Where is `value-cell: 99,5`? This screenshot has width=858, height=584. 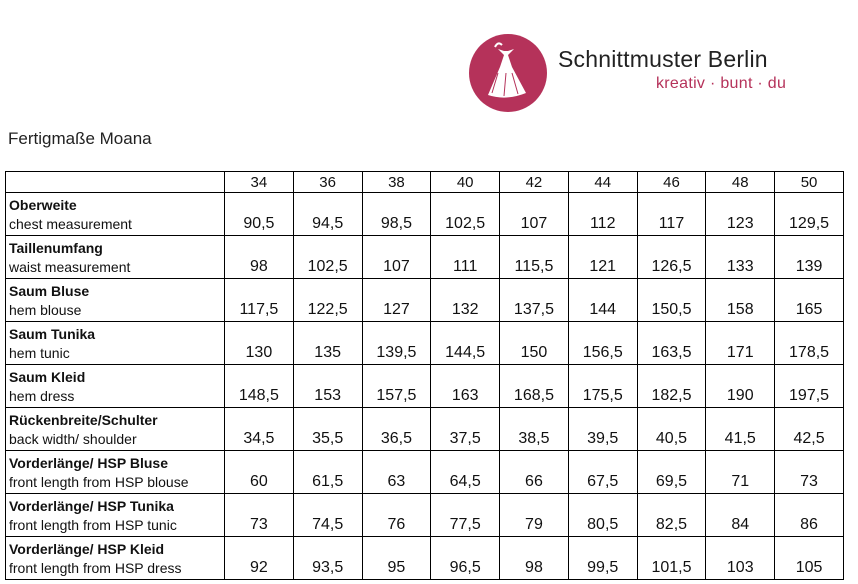
value-cell: 99,5 is located at coordinates (602, 558).